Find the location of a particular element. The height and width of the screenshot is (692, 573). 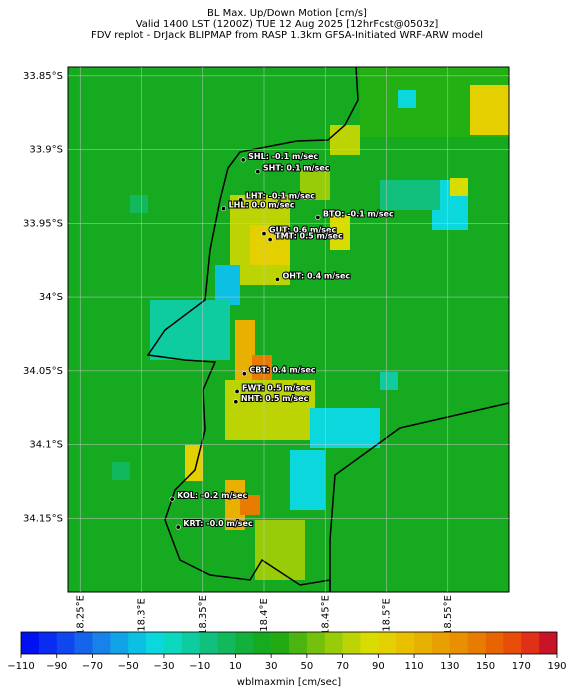

colorbar-tick-label: −70 is located at coordinates (92, 666).